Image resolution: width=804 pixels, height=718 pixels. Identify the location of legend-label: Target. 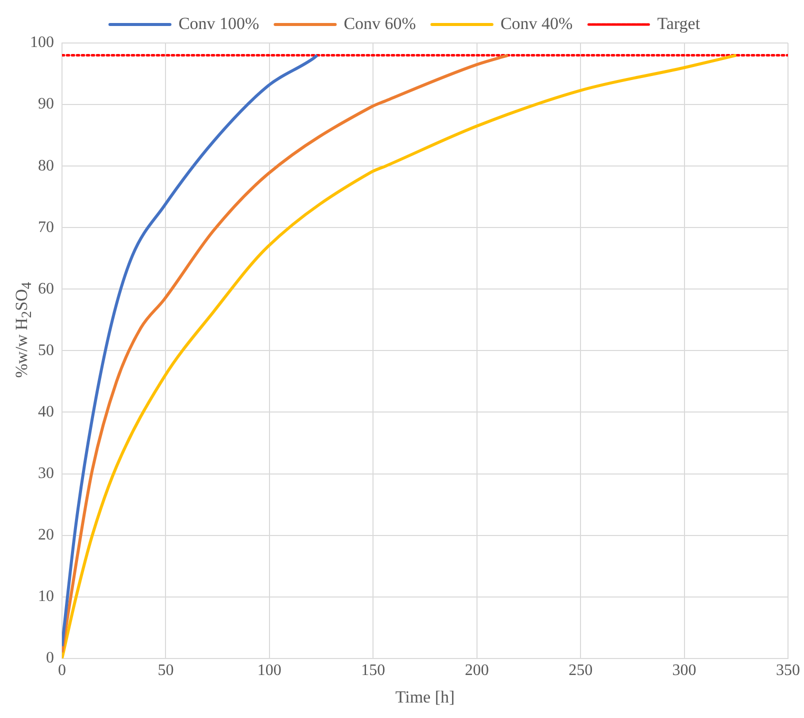
(678, 23).